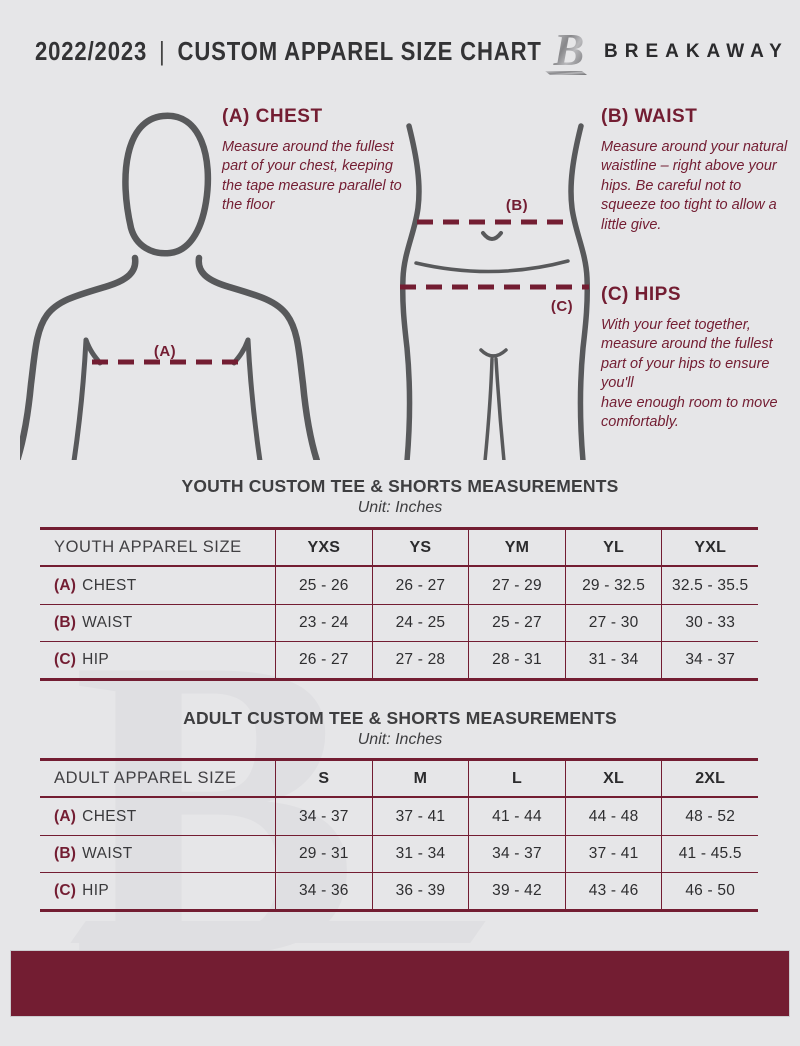  Describe the element at coordinates (516, 816) in the screenshot. I see `adult-chest-l: 41 - 44` at that location.